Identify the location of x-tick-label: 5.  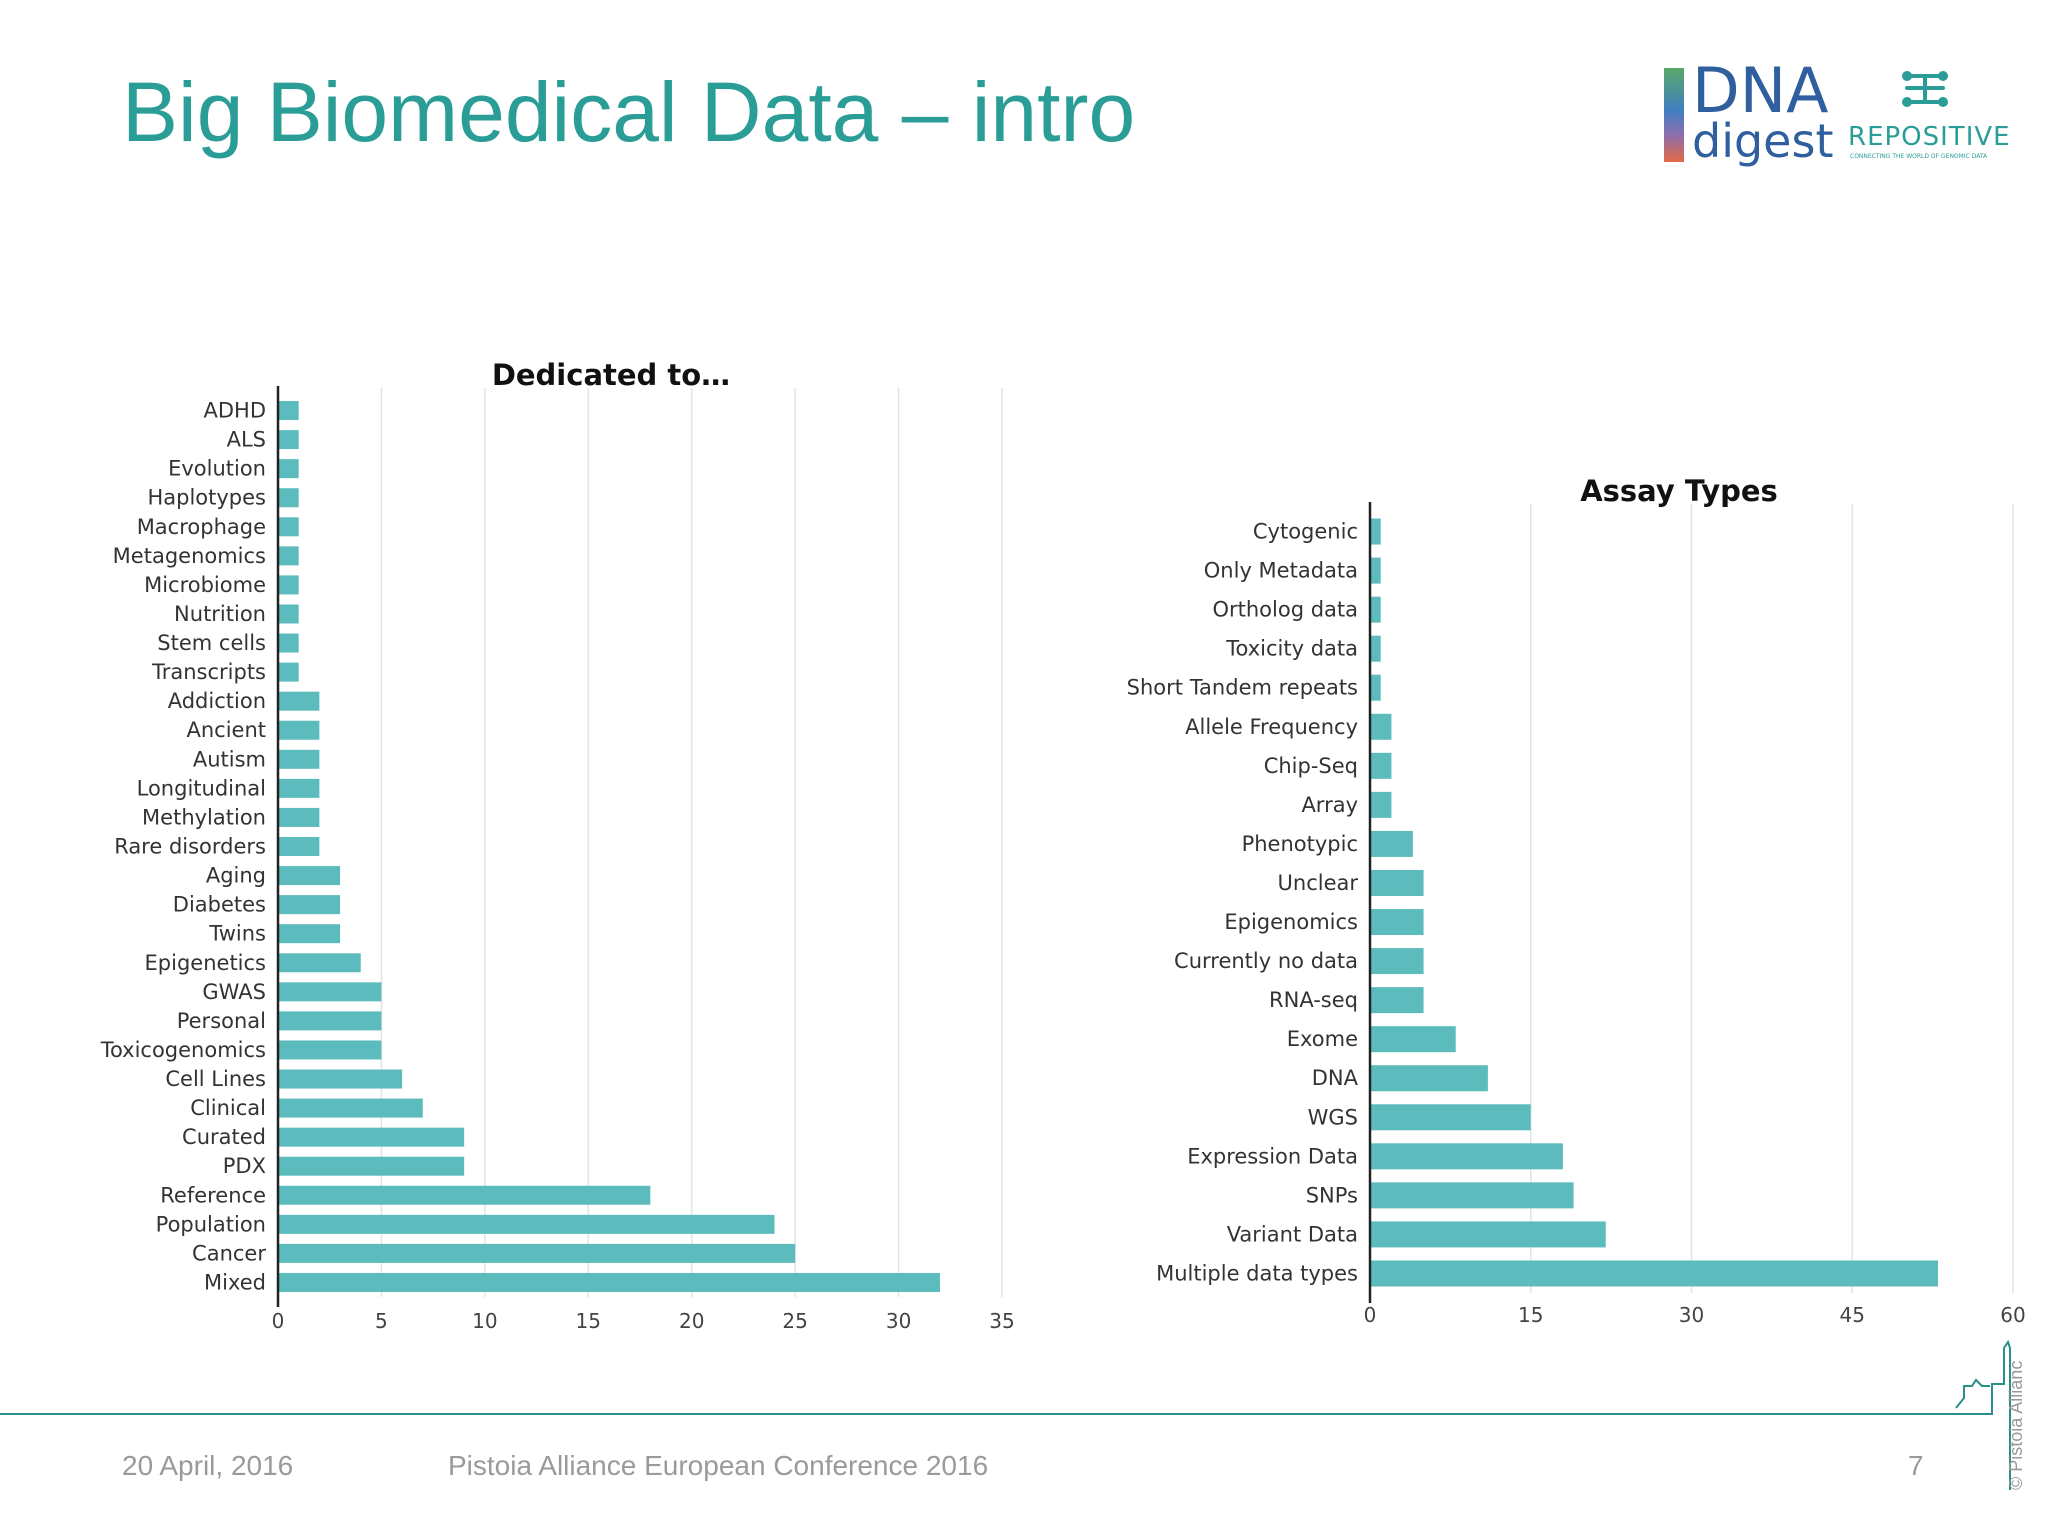
(381, 1321).